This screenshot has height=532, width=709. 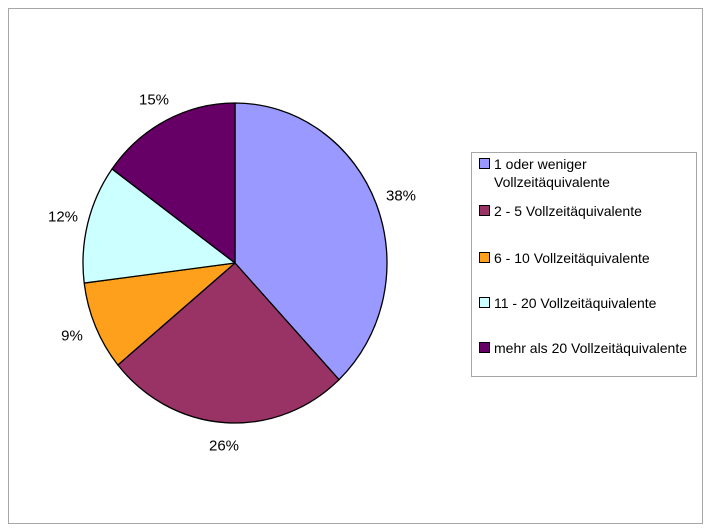 What do you see at coordinates (568, 211) in the screenshot?
I see `legend-item-label: 2 - 5 Vollzeitäquivalente` at bounding box center [568, 211].